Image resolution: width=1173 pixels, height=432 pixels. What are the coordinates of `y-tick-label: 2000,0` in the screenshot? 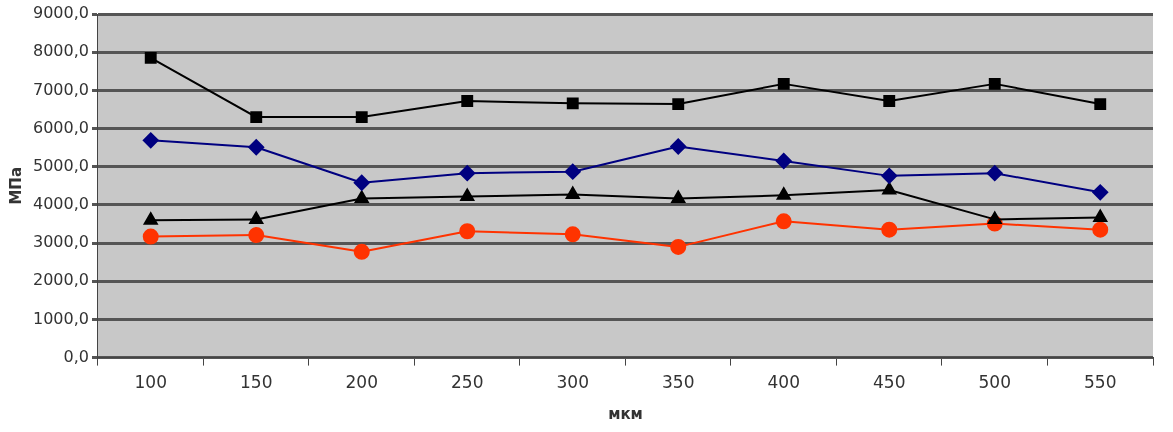 It's located at (61, 280).